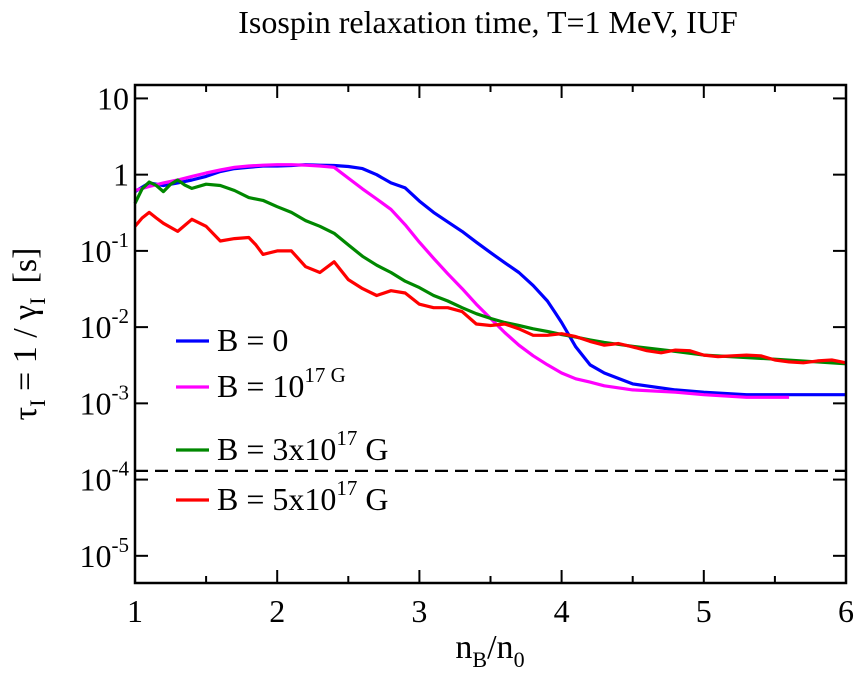  I want to click on x-tick-label: 5, so click(704, 611).